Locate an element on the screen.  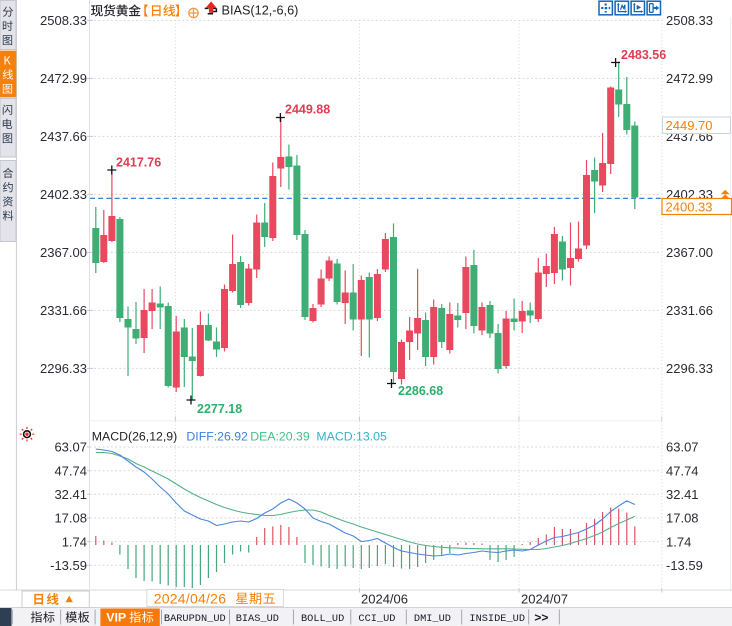
svg-text: 2417.76 is located at coordinates (138, 162).